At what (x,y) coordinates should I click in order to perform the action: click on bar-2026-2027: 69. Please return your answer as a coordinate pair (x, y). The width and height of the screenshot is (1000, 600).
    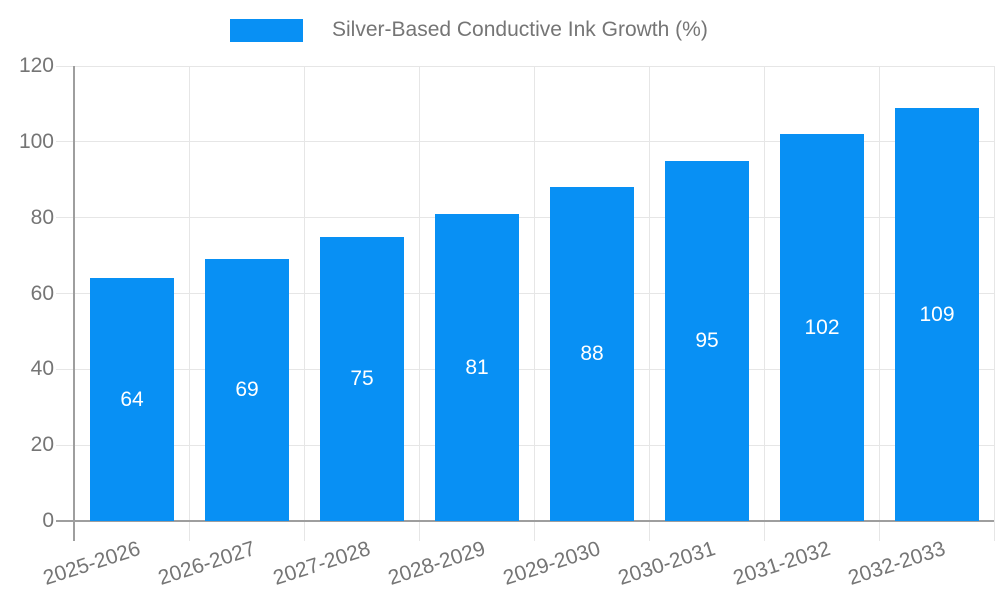
    Looking at the image, I should click on (247, 390).